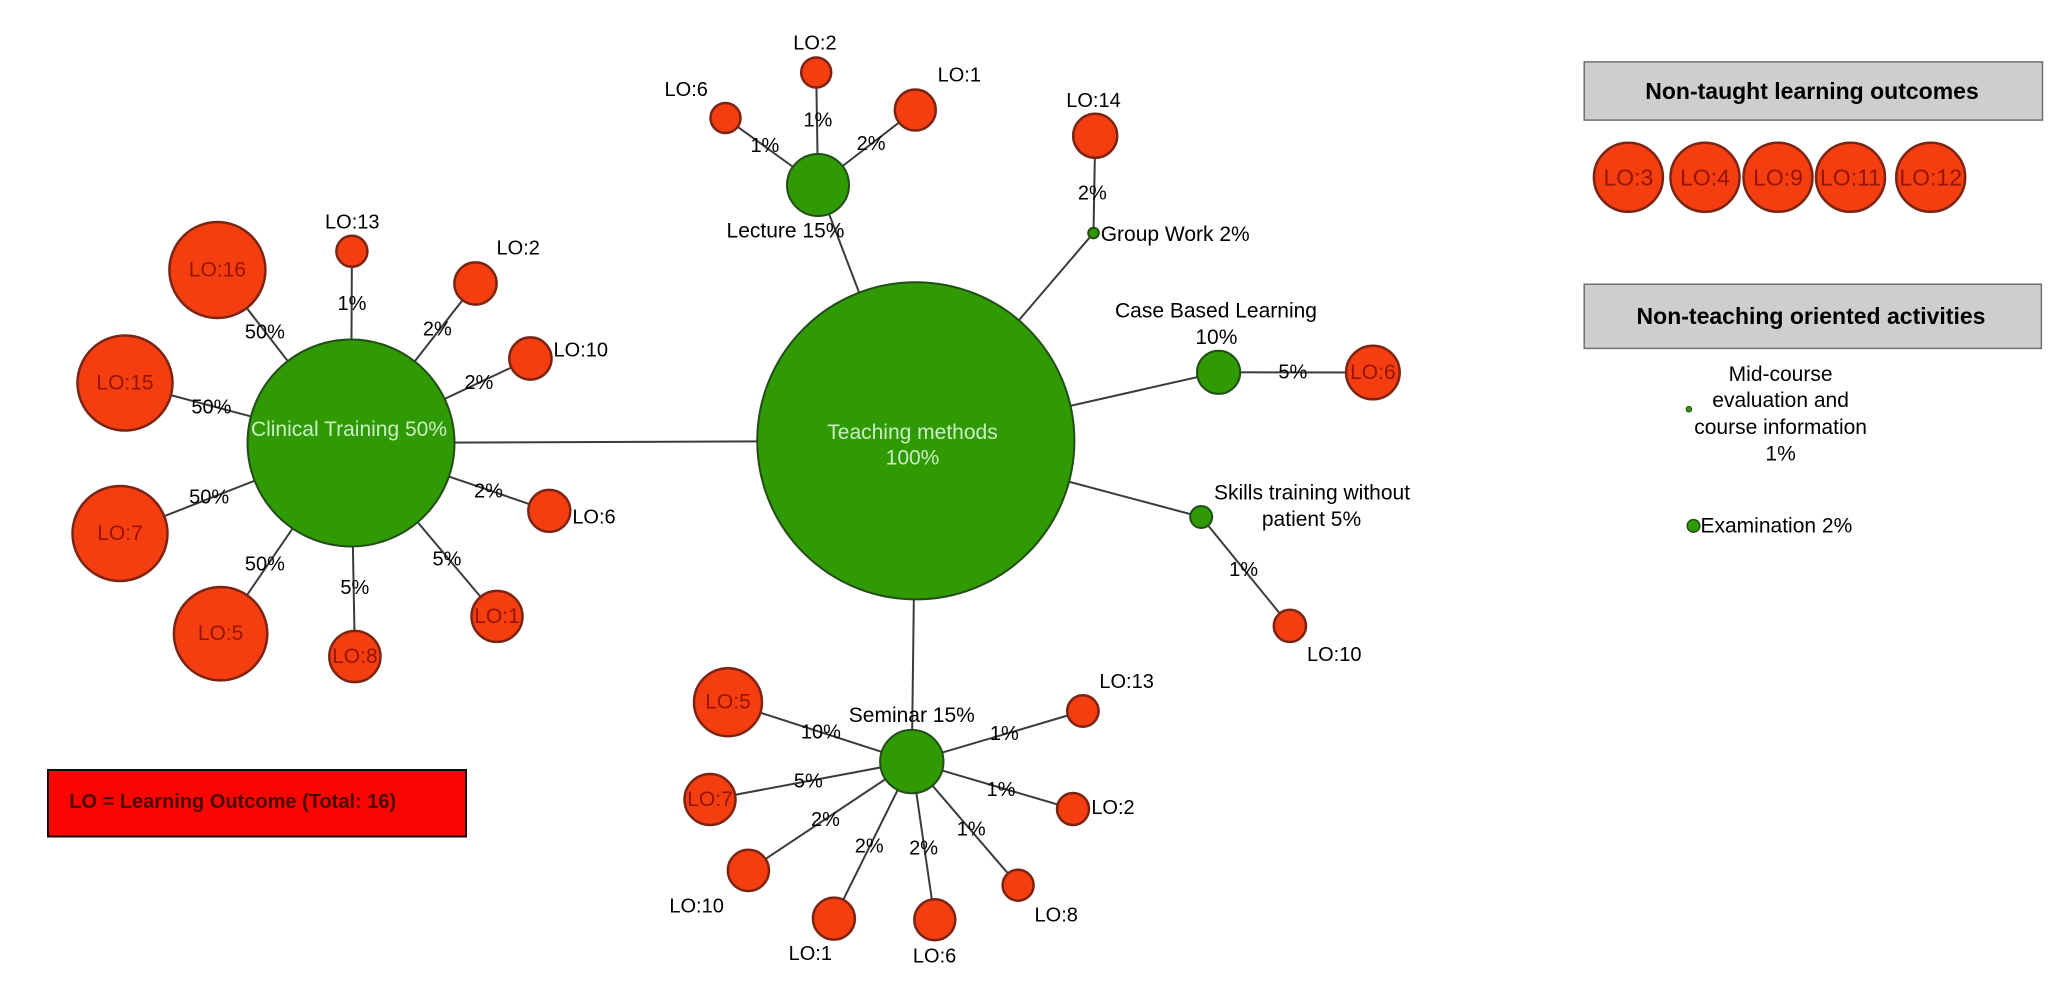 The image size is (2059, 1006). Describe the element at coordinates (1705, 177) in the screenshot. I see `svg-text: LO:4` at that location.